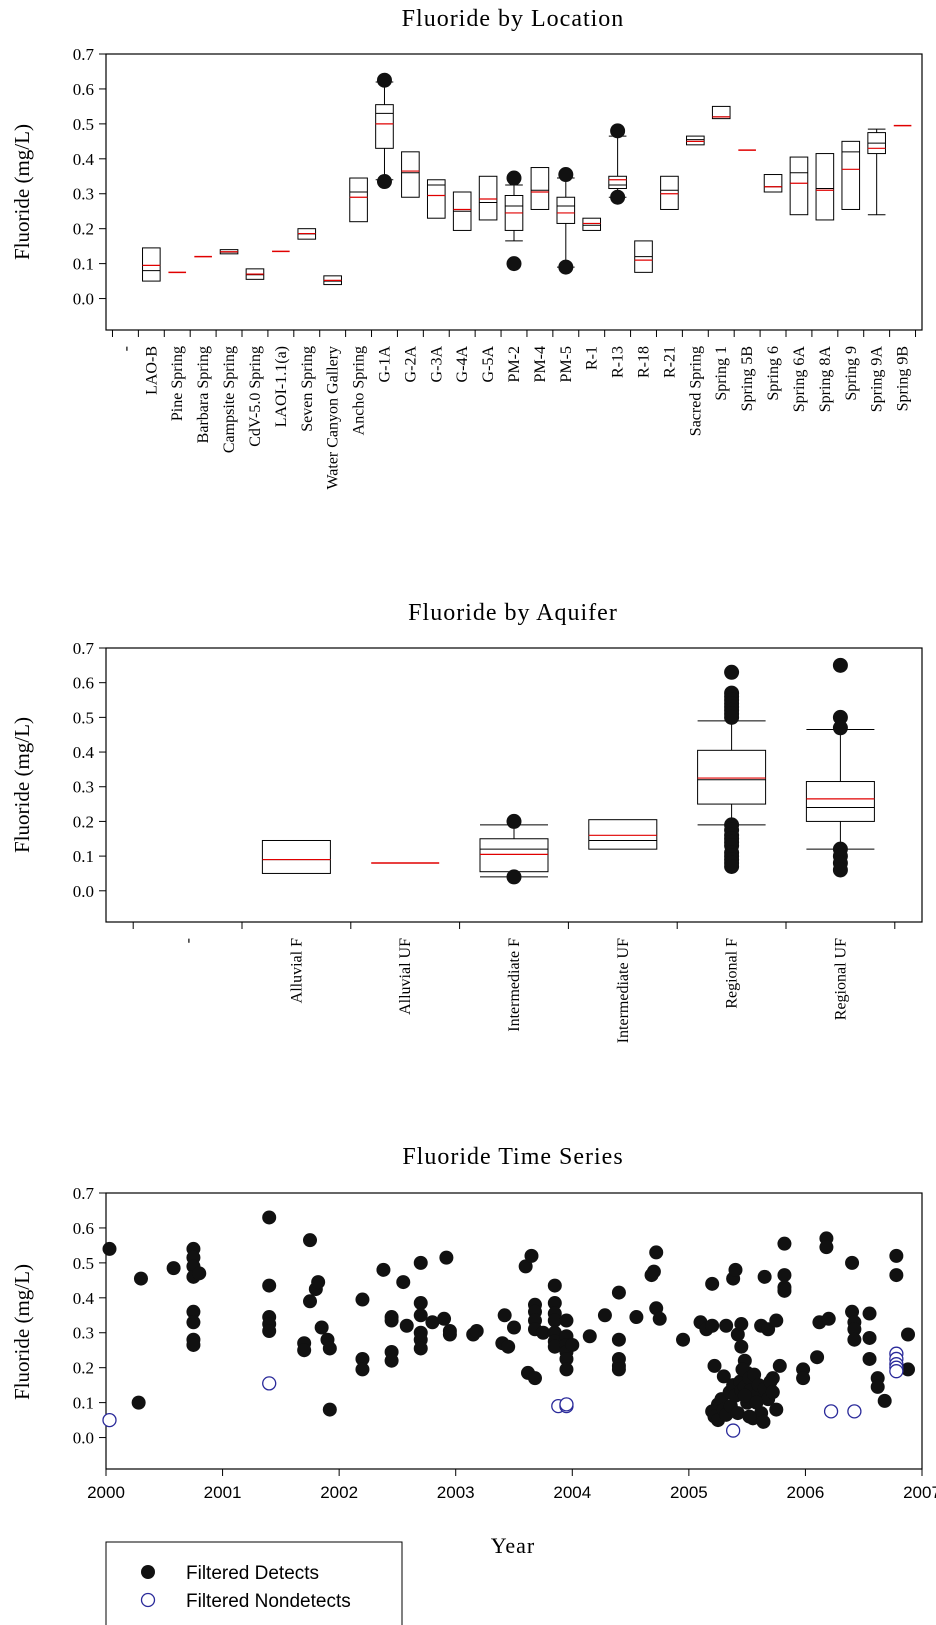 The image size is (936, 1625). What do you see at coordinates (513, 1545) in the screenshot?
I see `x-axis-label: Year` at bounding box center [513, 1545].